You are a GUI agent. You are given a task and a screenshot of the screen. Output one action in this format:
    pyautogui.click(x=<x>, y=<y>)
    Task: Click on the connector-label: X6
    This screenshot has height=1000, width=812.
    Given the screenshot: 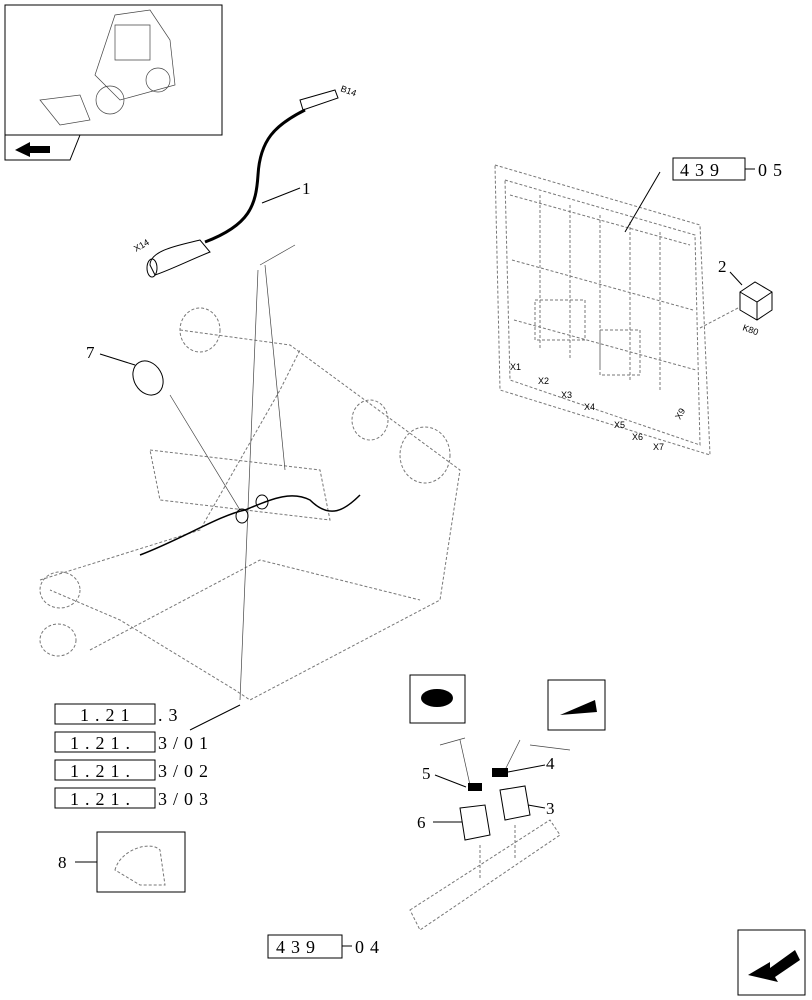 What is the action you would take?
    pyautogui.click(x=637, y=437)
    